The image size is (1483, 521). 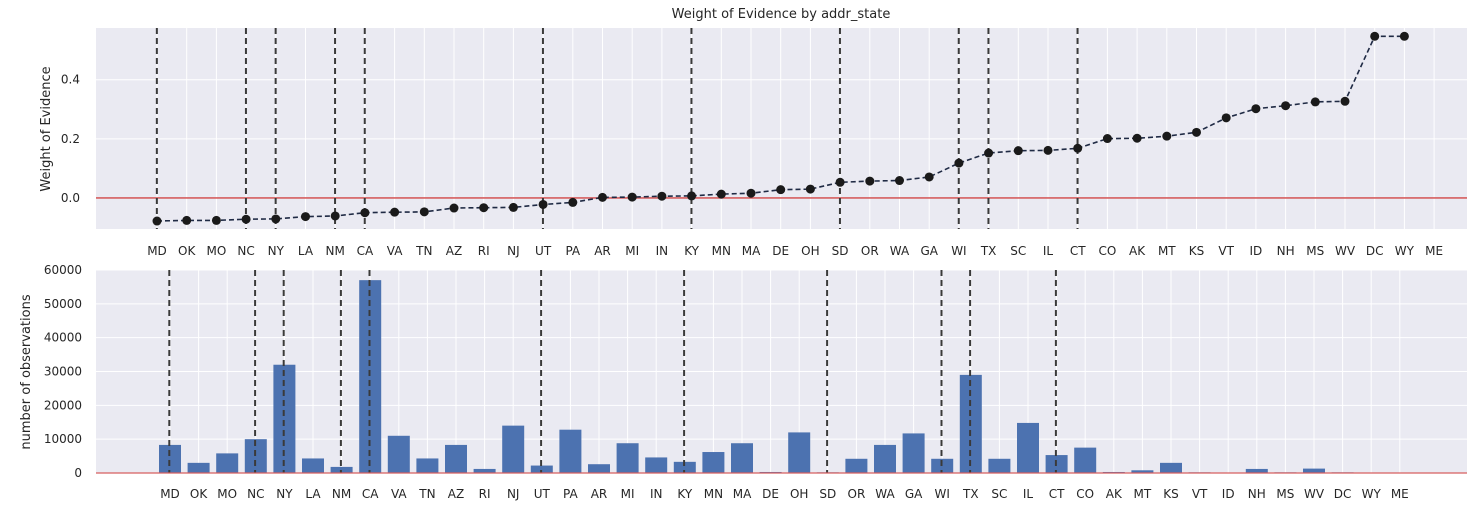 I want to click on woe-x-tick-label: LA, so click(x=306, y=251).